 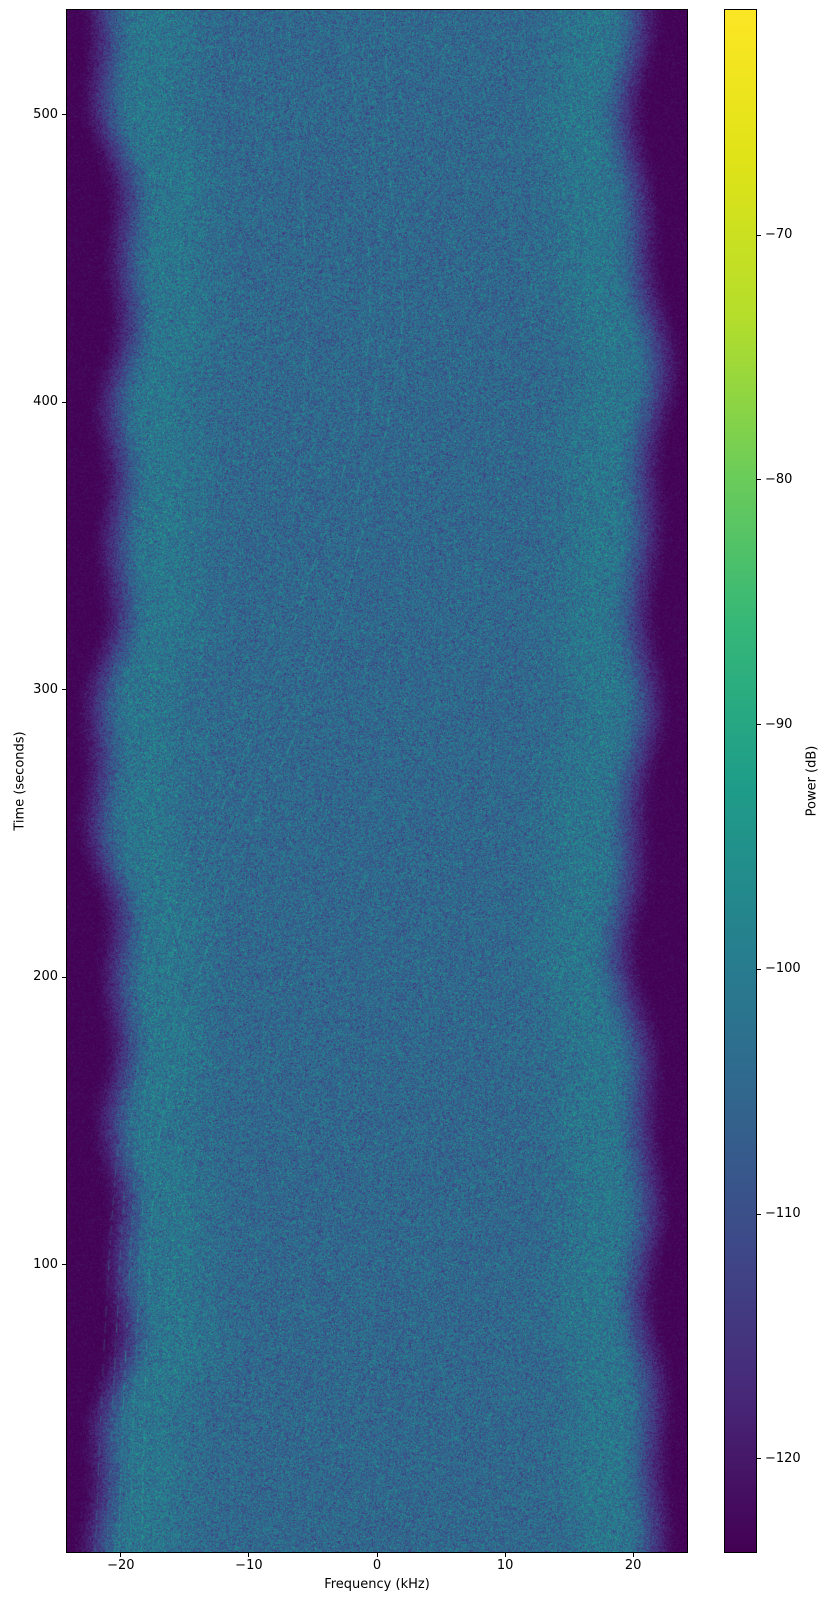 What do you see at coordinates (377, 1584) in the screenshot?
I see `x-axis-label: Frequency (kHz)` at bounding box center [377, 1584].